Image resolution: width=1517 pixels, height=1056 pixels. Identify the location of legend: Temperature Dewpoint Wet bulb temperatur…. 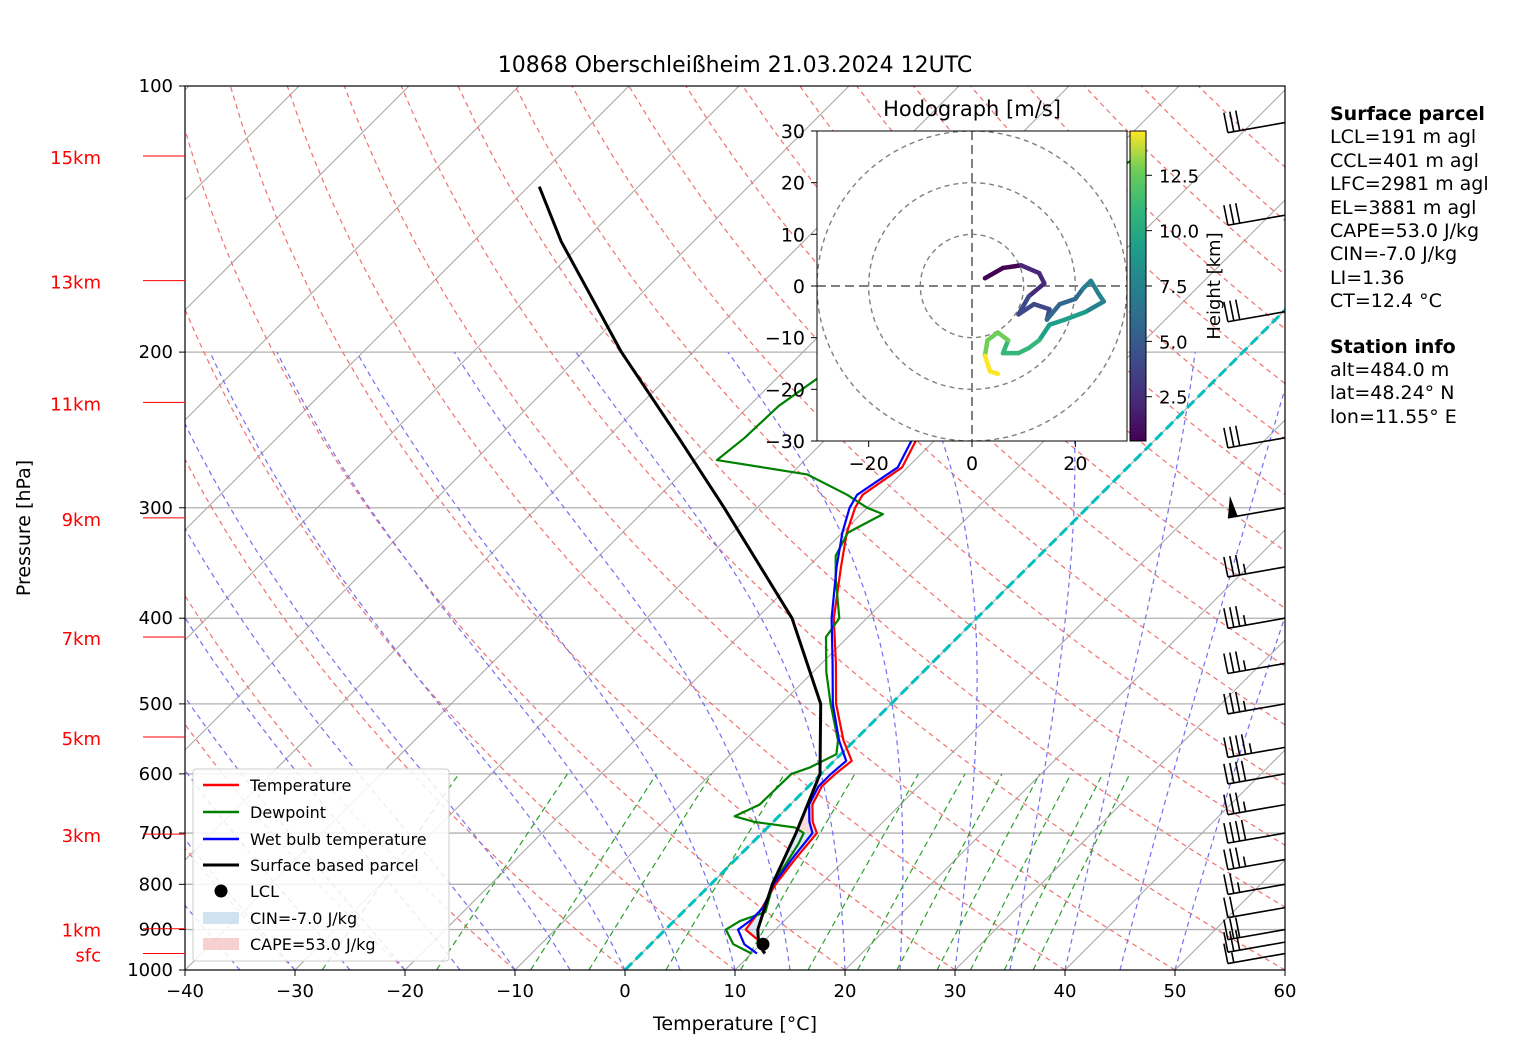
(321, 865).